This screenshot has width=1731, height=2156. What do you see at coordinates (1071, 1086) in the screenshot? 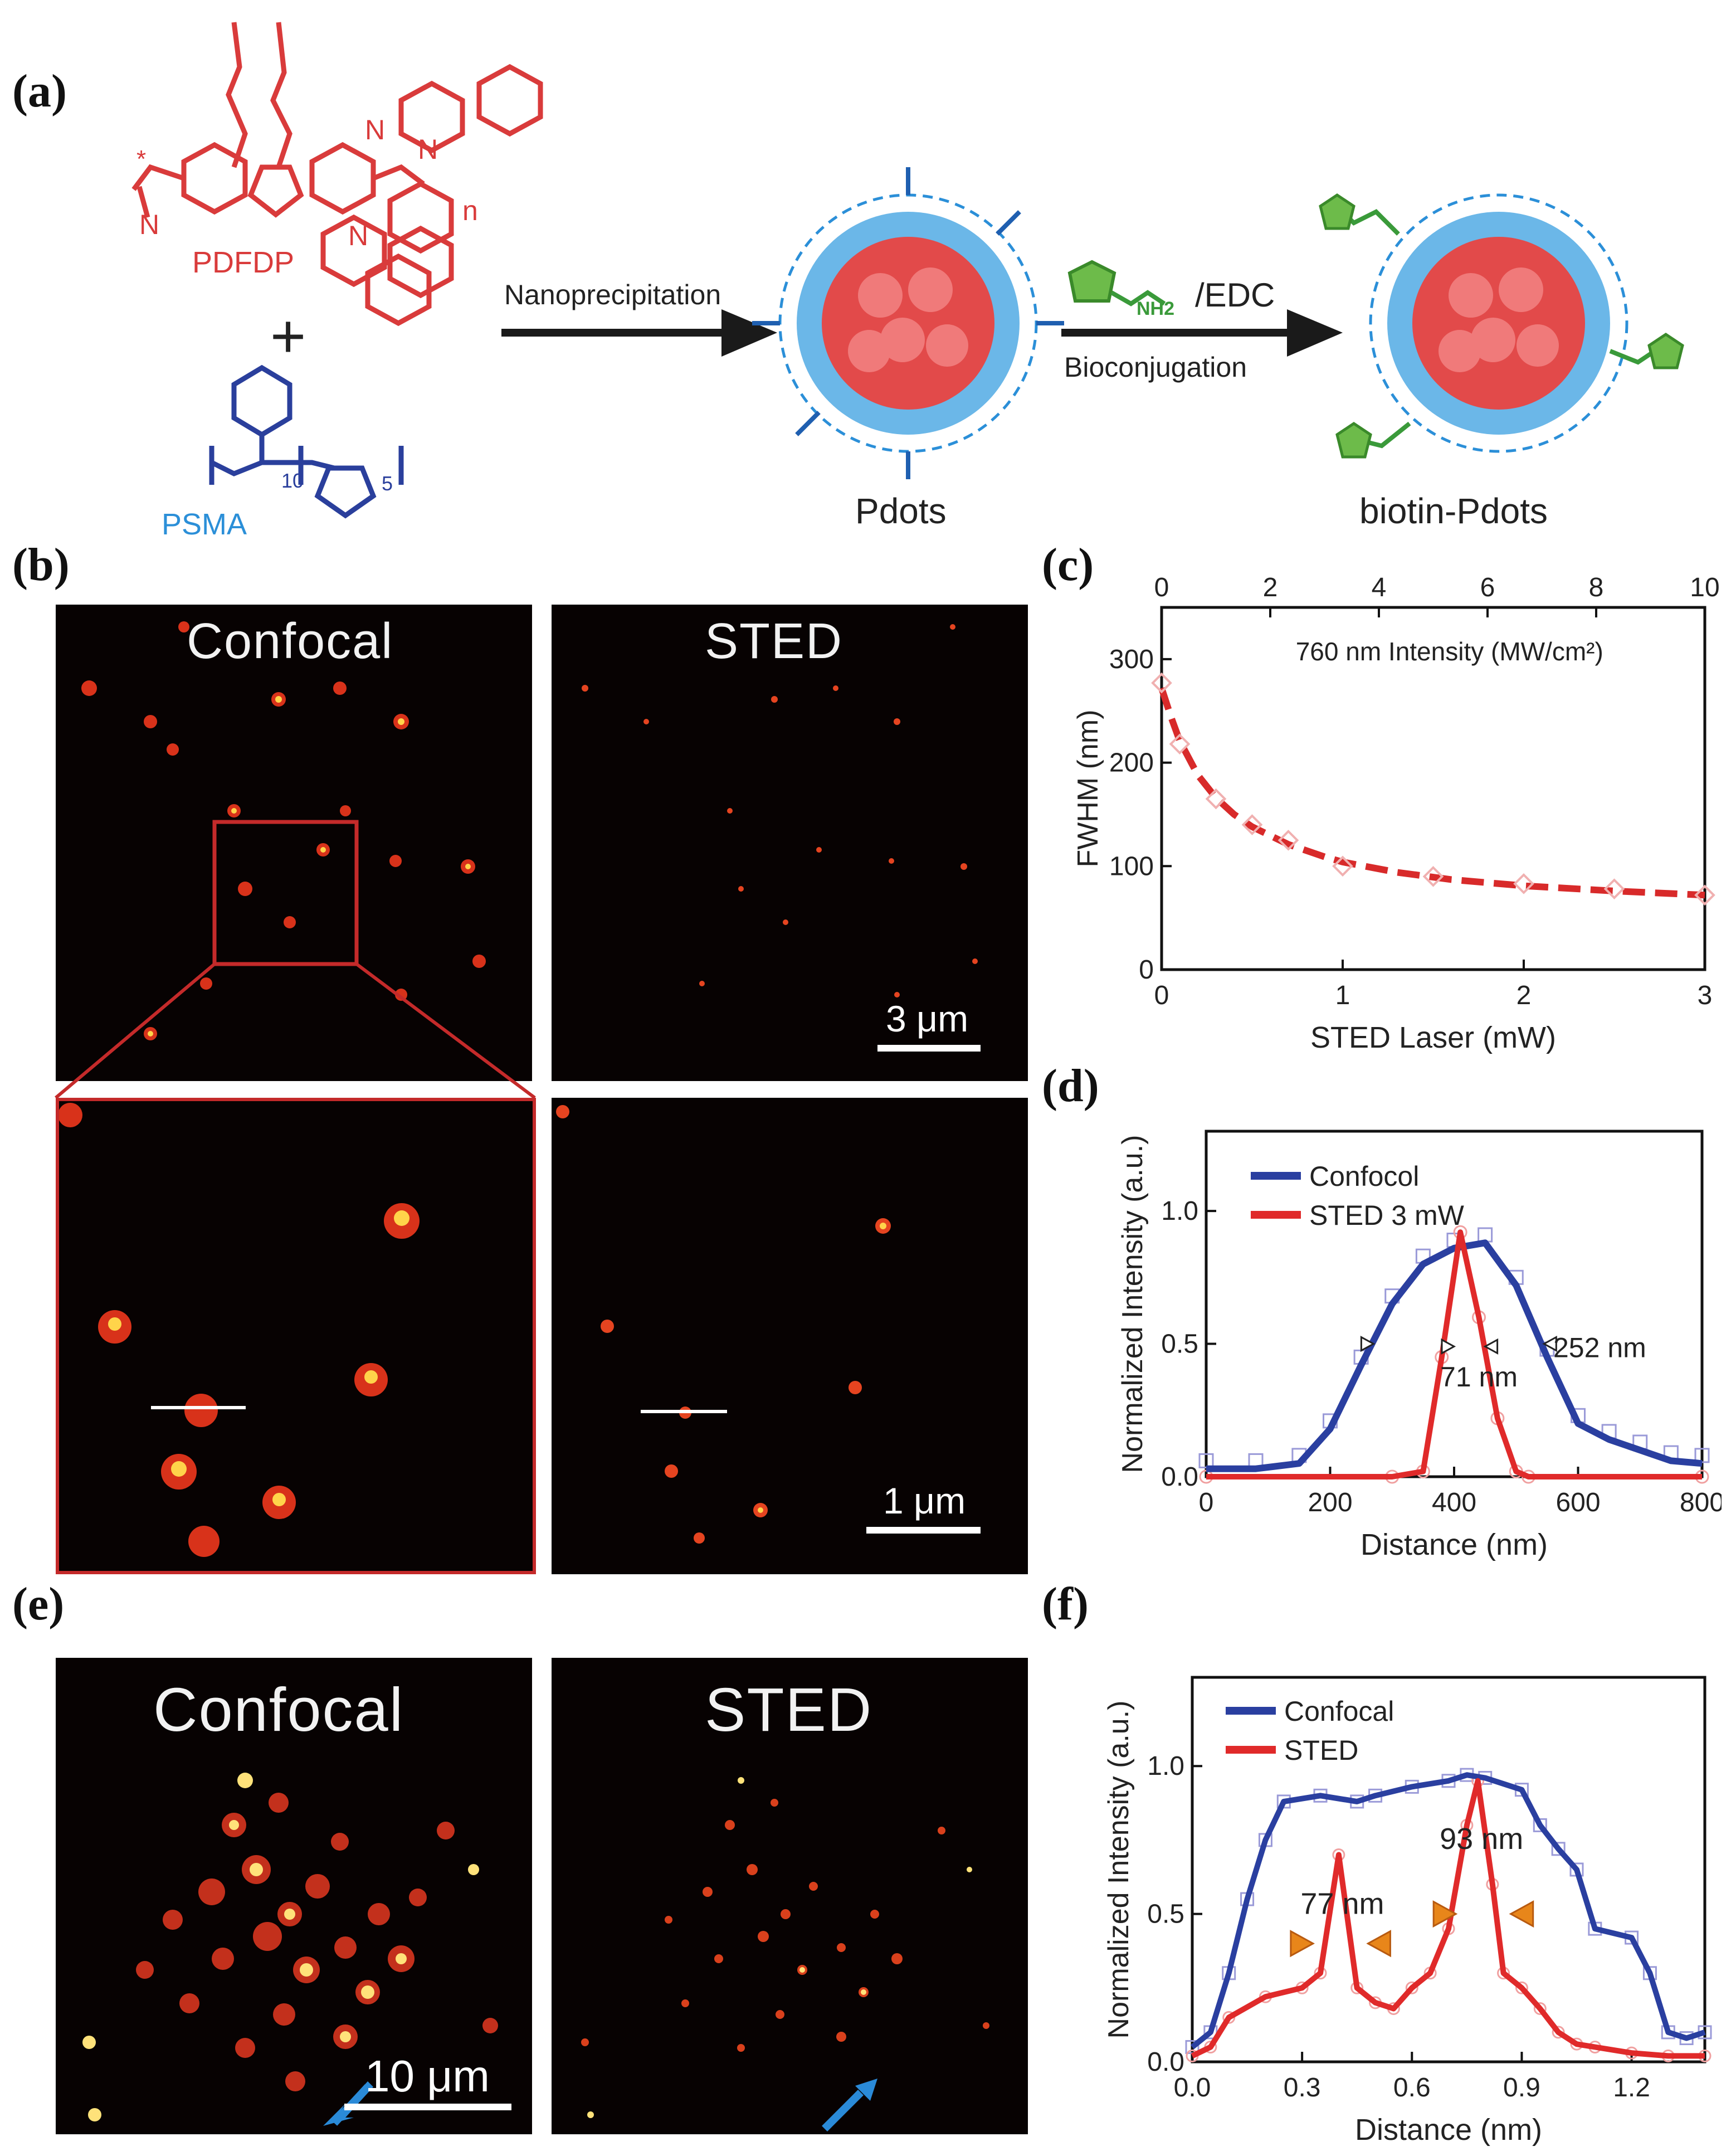
I see `panel-label-d: (d)` at bounding box center [1071, 1086].